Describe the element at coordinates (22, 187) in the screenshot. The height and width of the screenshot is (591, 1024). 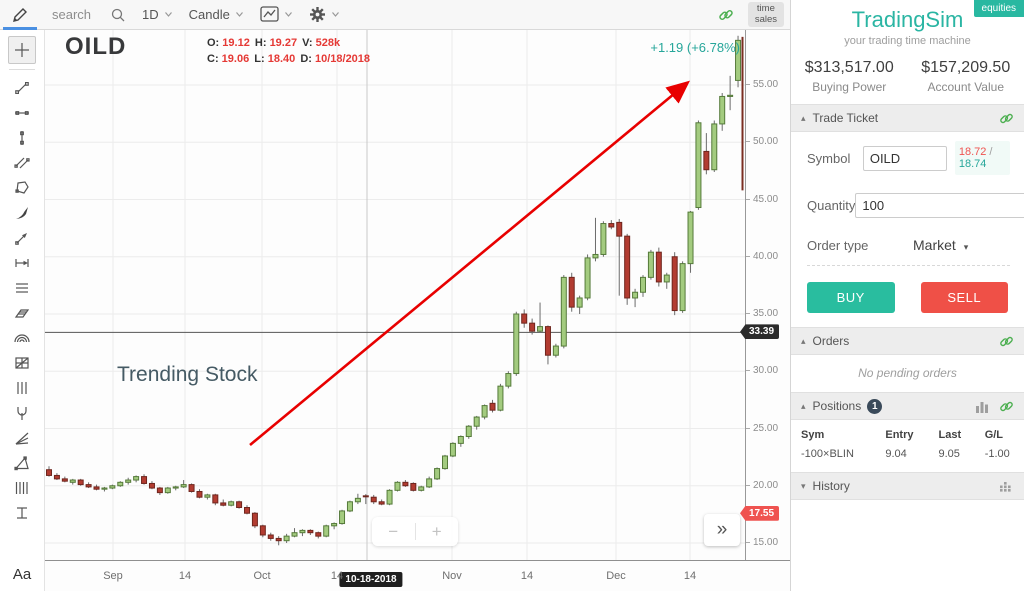
I see `polygon-tool` at that location.